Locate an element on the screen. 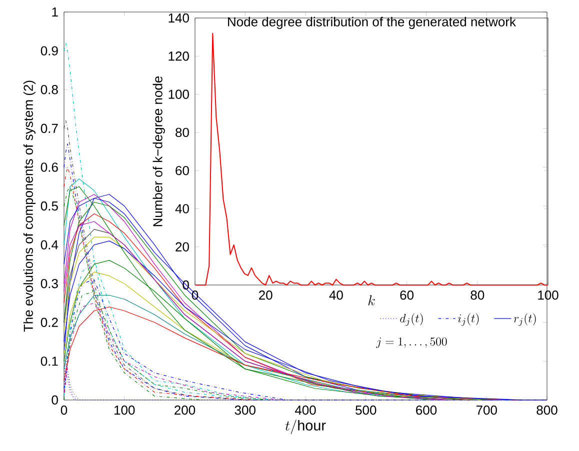 Image resolution: width=579 pixels, height=451 pixels. y-tick-label: 0.2 is located at coordinates (49, 322).